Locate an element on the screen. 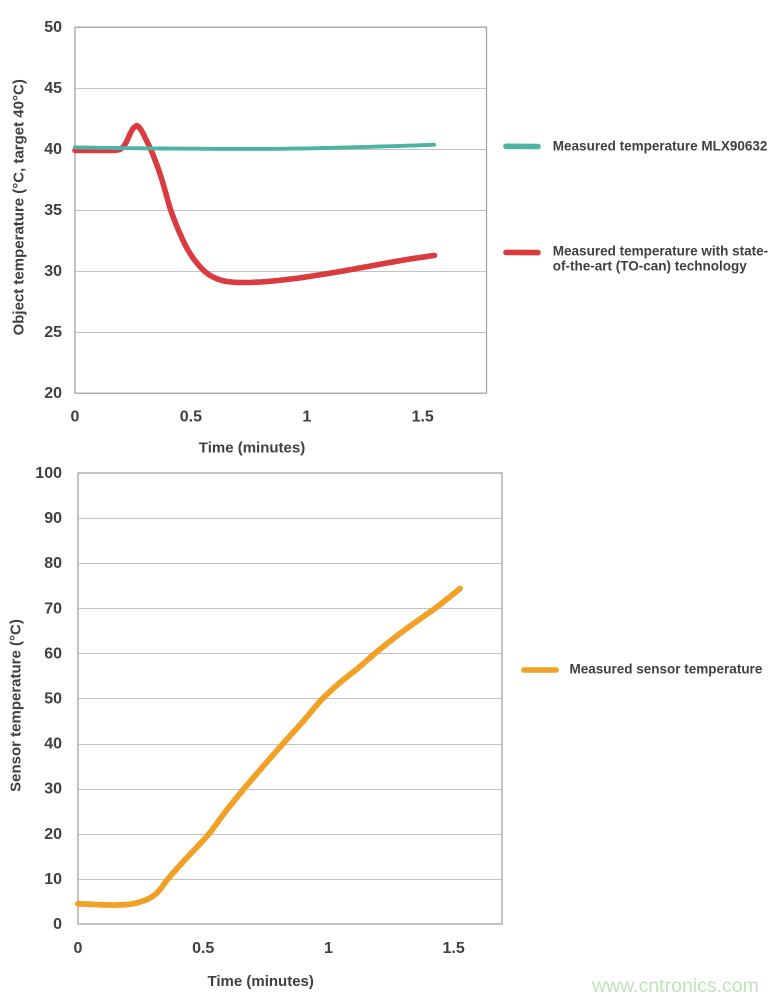 Image resolution: width=777 pixels, height=1000 pixels. svg-text:Measured temperature with stat: Measured temperature with state- is located at coordinates (660, 250).